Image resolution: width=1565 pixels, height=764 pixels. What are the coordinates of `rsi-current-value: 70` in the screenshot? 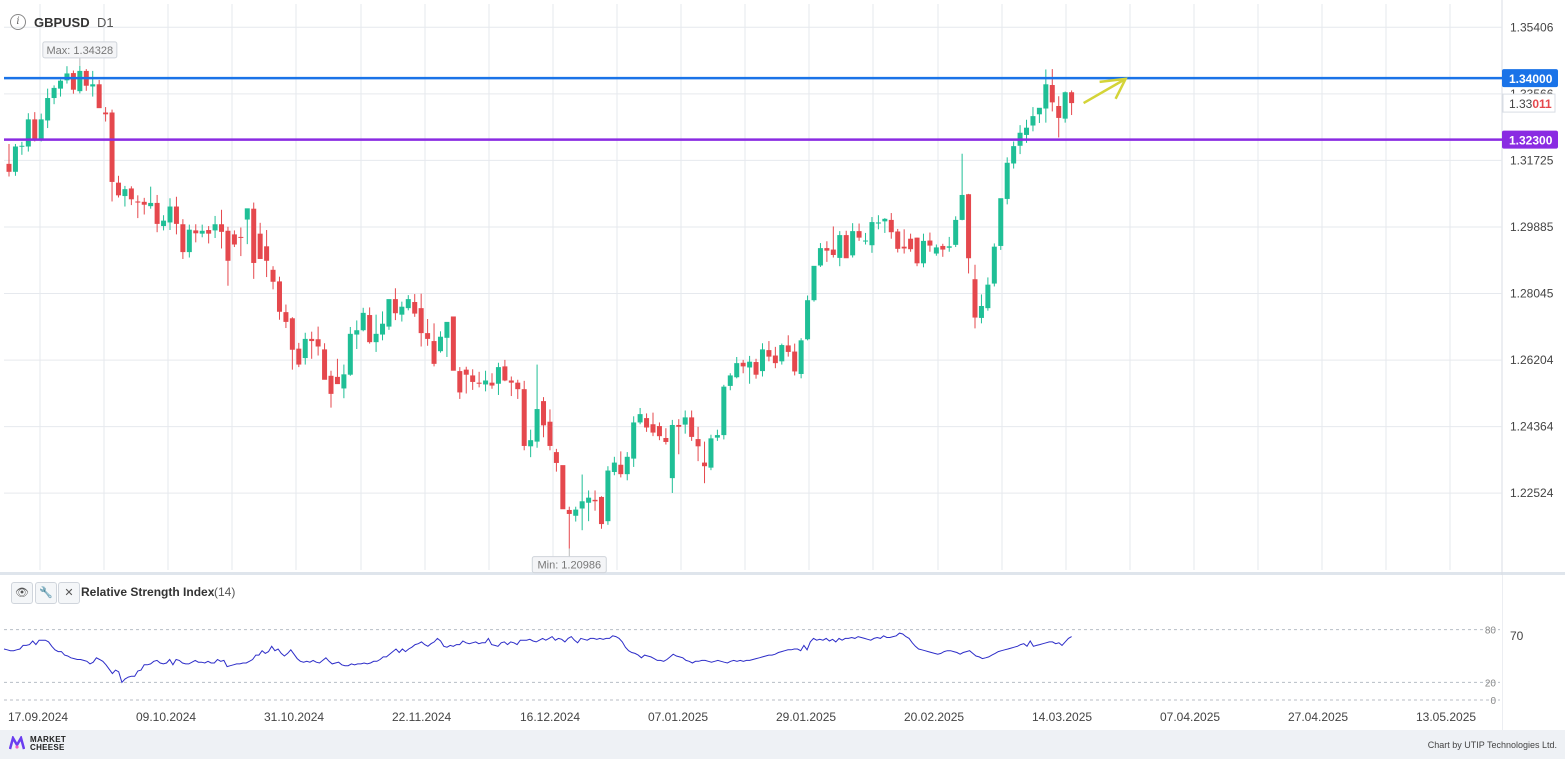 It's located at (1517, 636).